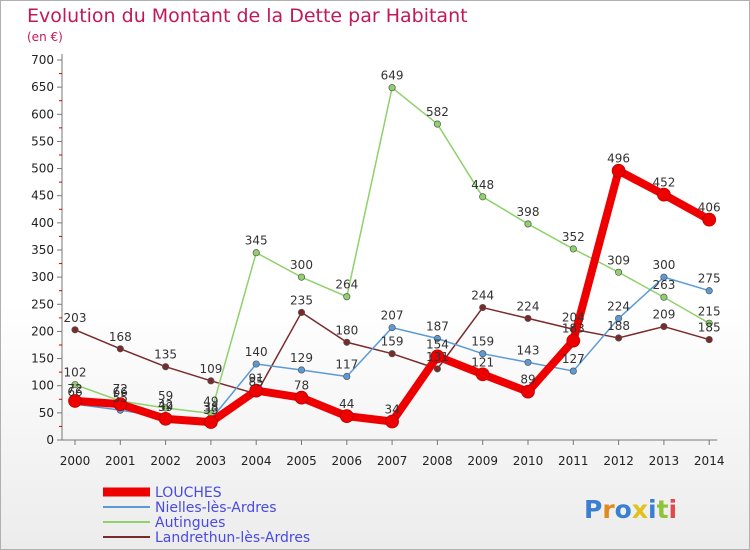  I want to click on x-tick-label: 2011, so click(573, 461).